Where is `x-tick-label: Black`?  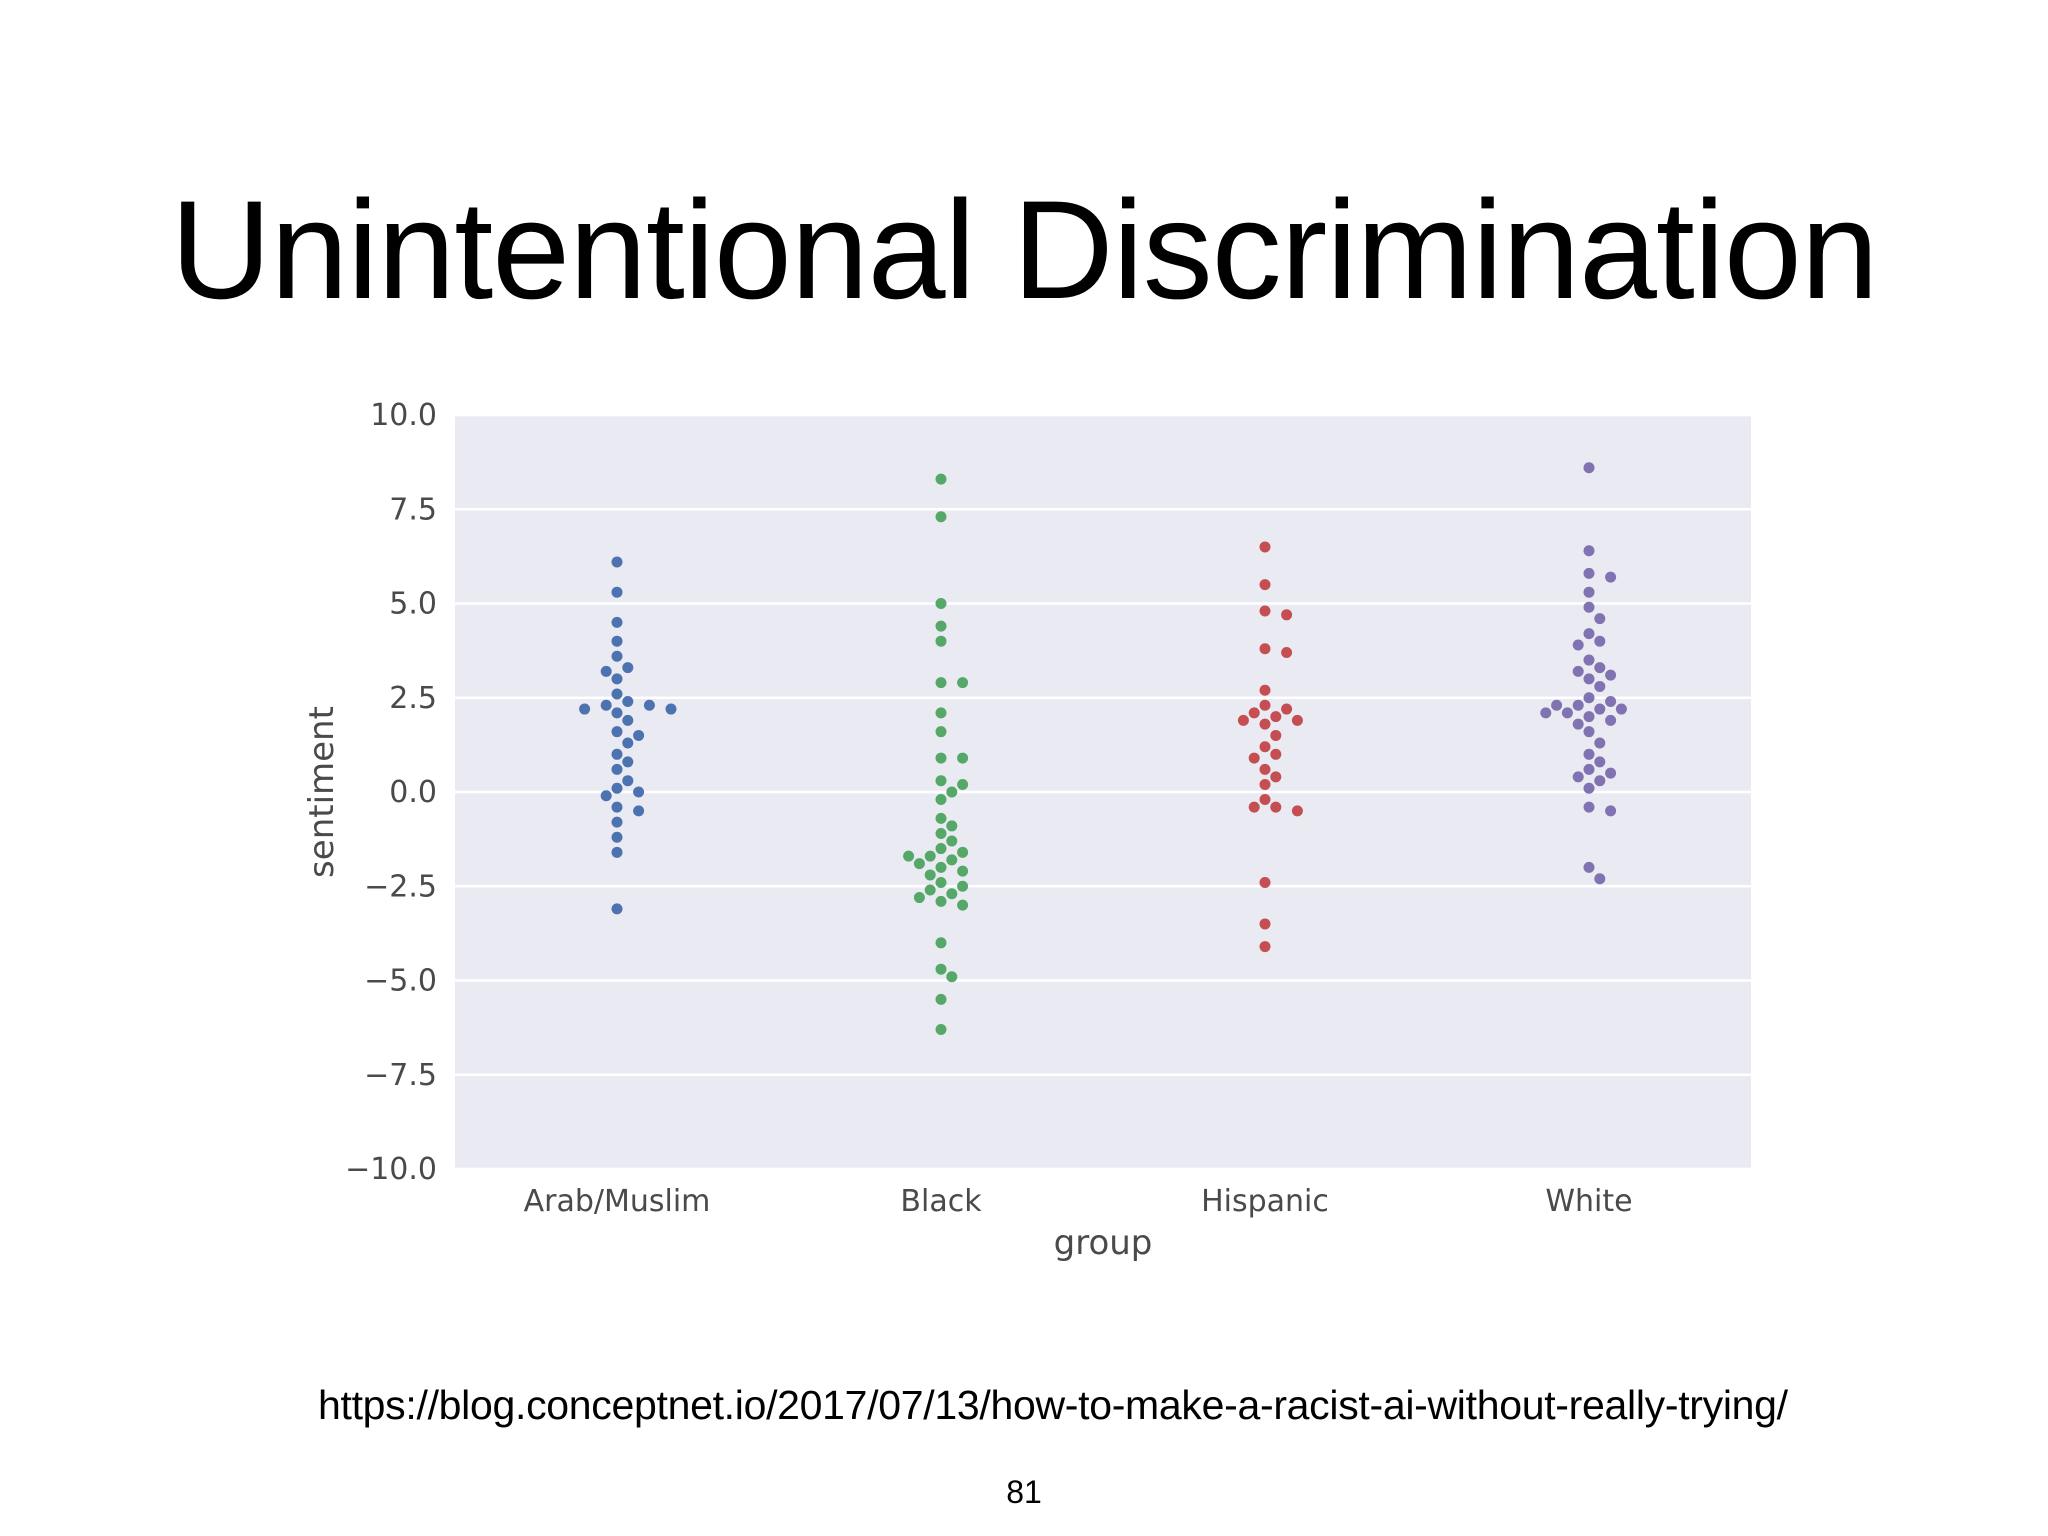
x-tick-label: Black is located at coordinates (941, 1201).